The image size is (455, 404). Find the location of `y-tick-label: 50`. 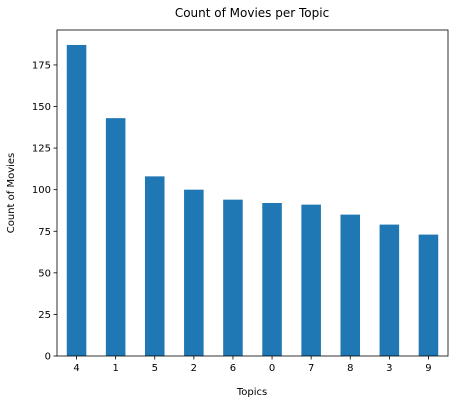

y-tick-label: 50 is located at coordinates (44, 273).